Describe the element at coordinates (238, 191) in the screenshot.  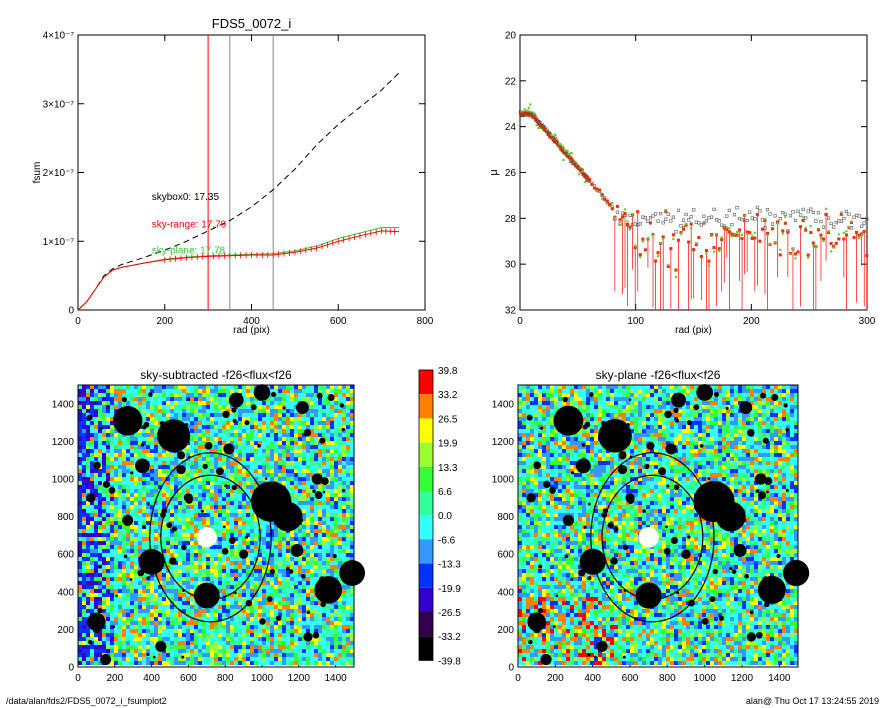
I see `series-line` at that location.